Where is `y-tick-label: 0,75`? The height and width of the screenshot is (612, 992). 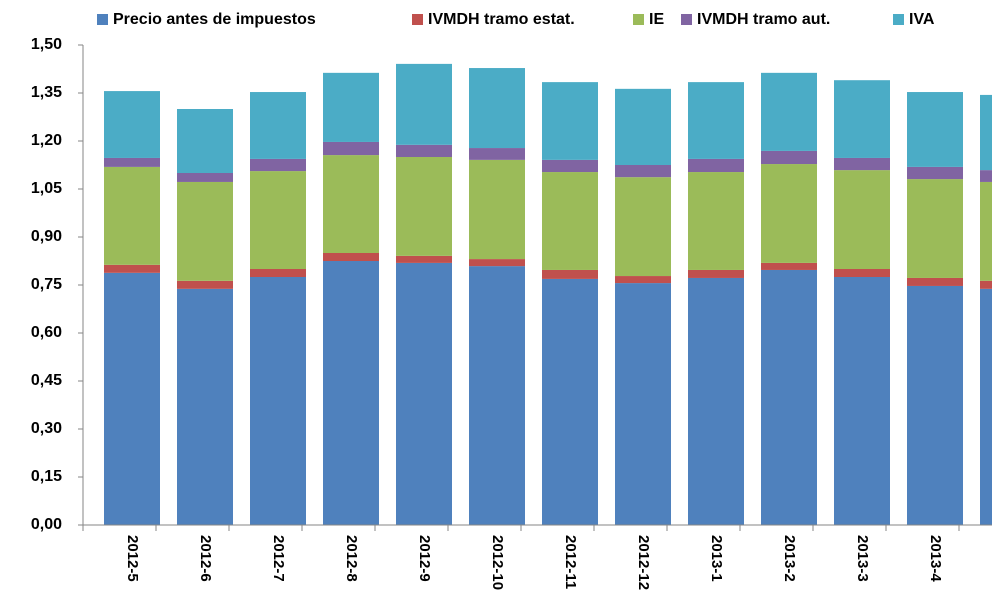
y-tick-label: 0,75 is located at coordinates (46, 284).